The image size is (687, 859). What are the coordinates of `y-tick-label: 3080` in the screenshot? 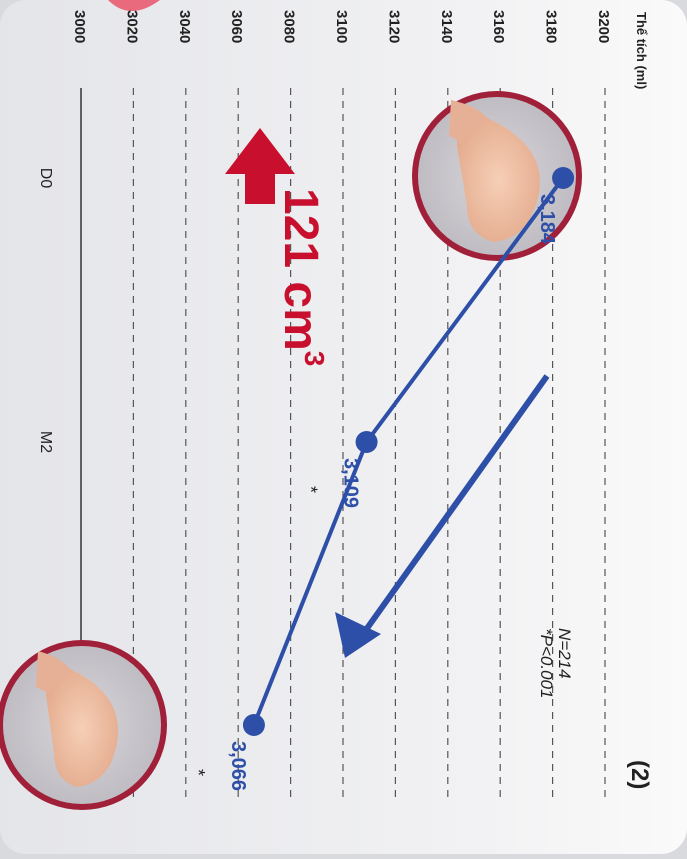 It's located at (289, 26).